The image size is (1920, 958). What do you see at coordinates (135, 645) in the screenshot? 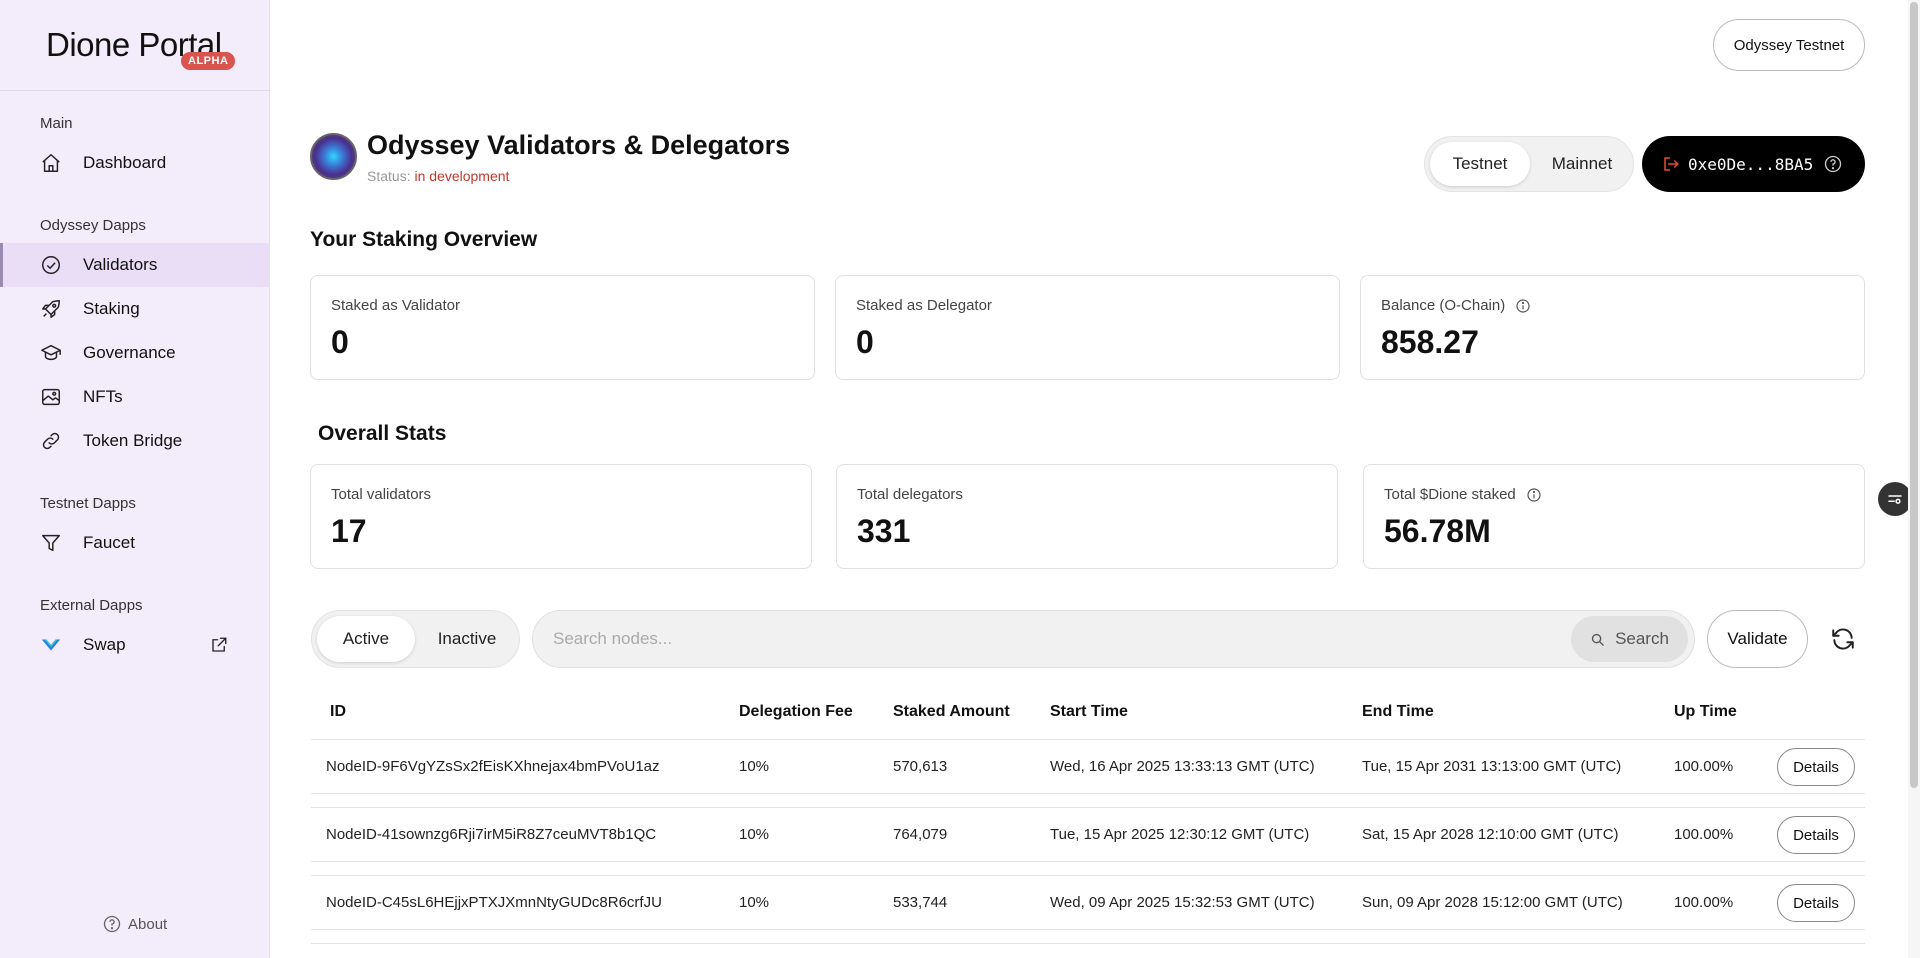
I see `sidebar-item-swap: Swap` at bounding box center [135, 645].